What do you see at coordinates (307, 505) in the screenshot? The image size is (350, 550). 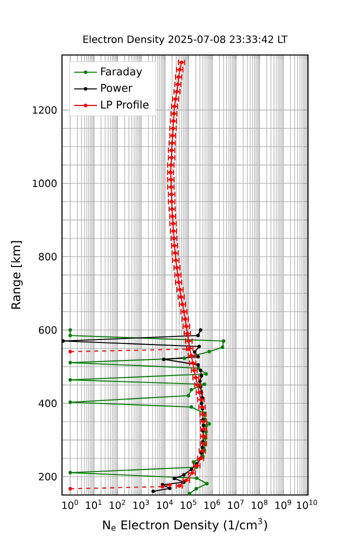 I see `x-tick-label: 10$^{10}$` at bounding box center [307, 505].